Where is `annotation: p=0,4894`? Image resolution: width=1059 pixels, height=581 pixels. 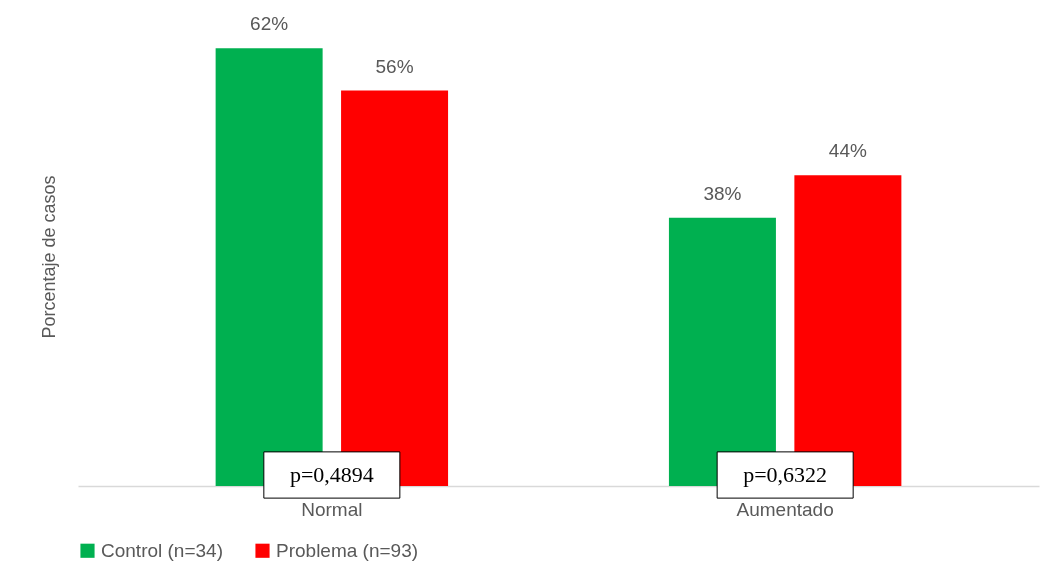 annotation: p=0,4894 is located at coordinates (331, 474).